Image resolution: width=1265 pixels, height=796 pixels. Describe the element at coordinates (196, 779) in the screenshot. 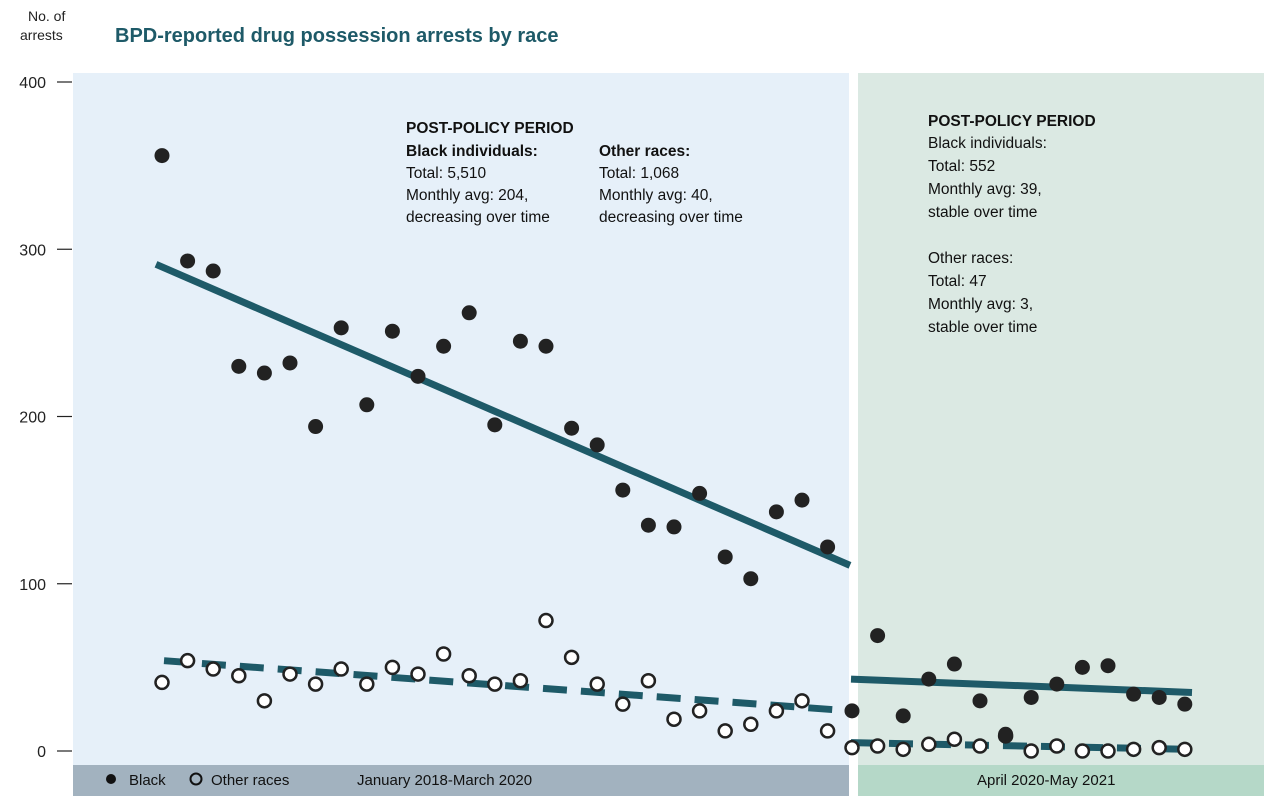

I see `legend-other-marker` at that location.